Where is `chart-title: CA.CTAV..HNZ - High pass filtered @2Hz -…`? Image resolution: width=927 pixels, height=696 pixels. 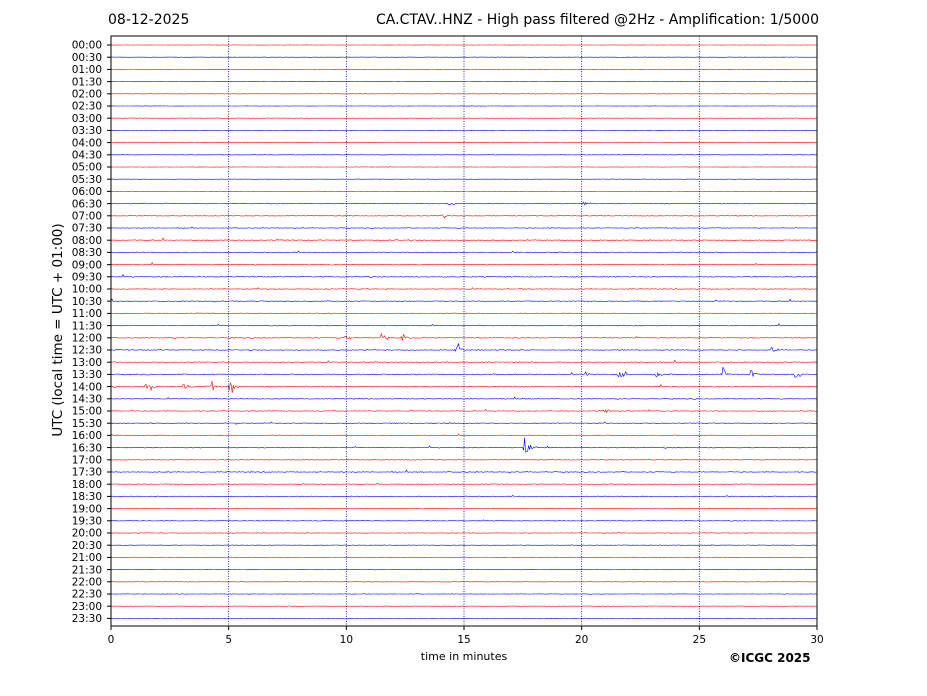
chart-title: CA.CTAV..HNZ - High pass filtered @2Hz -… is located at coordinates (597, 20).